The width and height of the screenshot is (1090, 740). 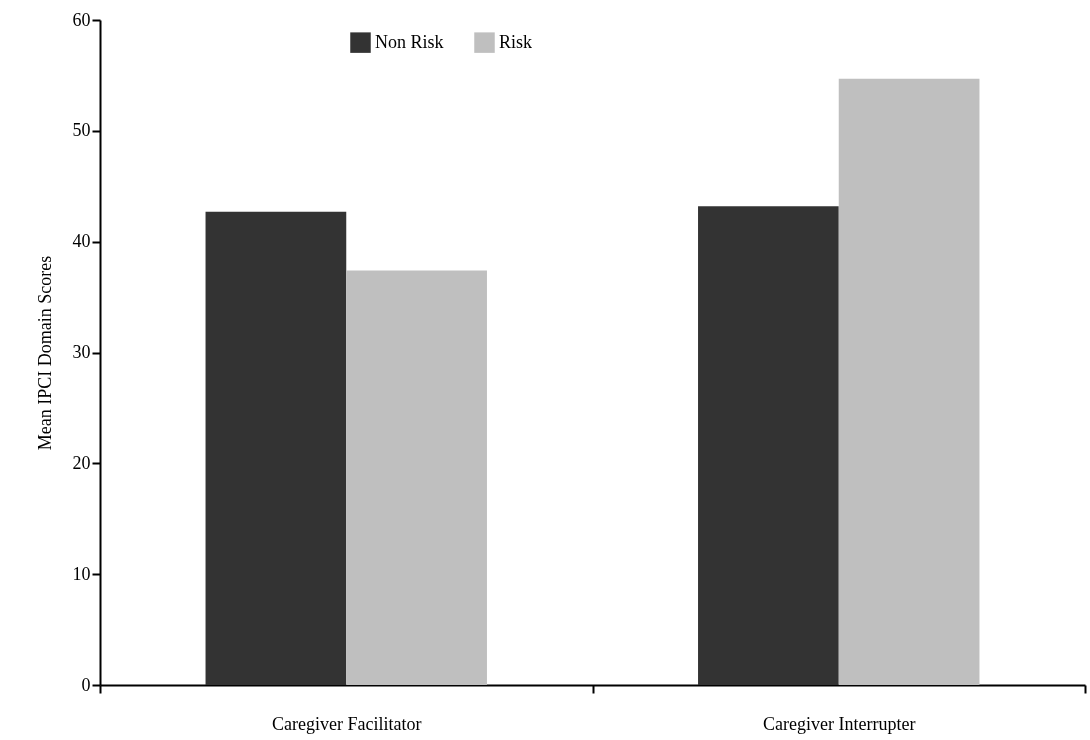 I want to click on y-tick-label: 40, so click(x=81, y=241).